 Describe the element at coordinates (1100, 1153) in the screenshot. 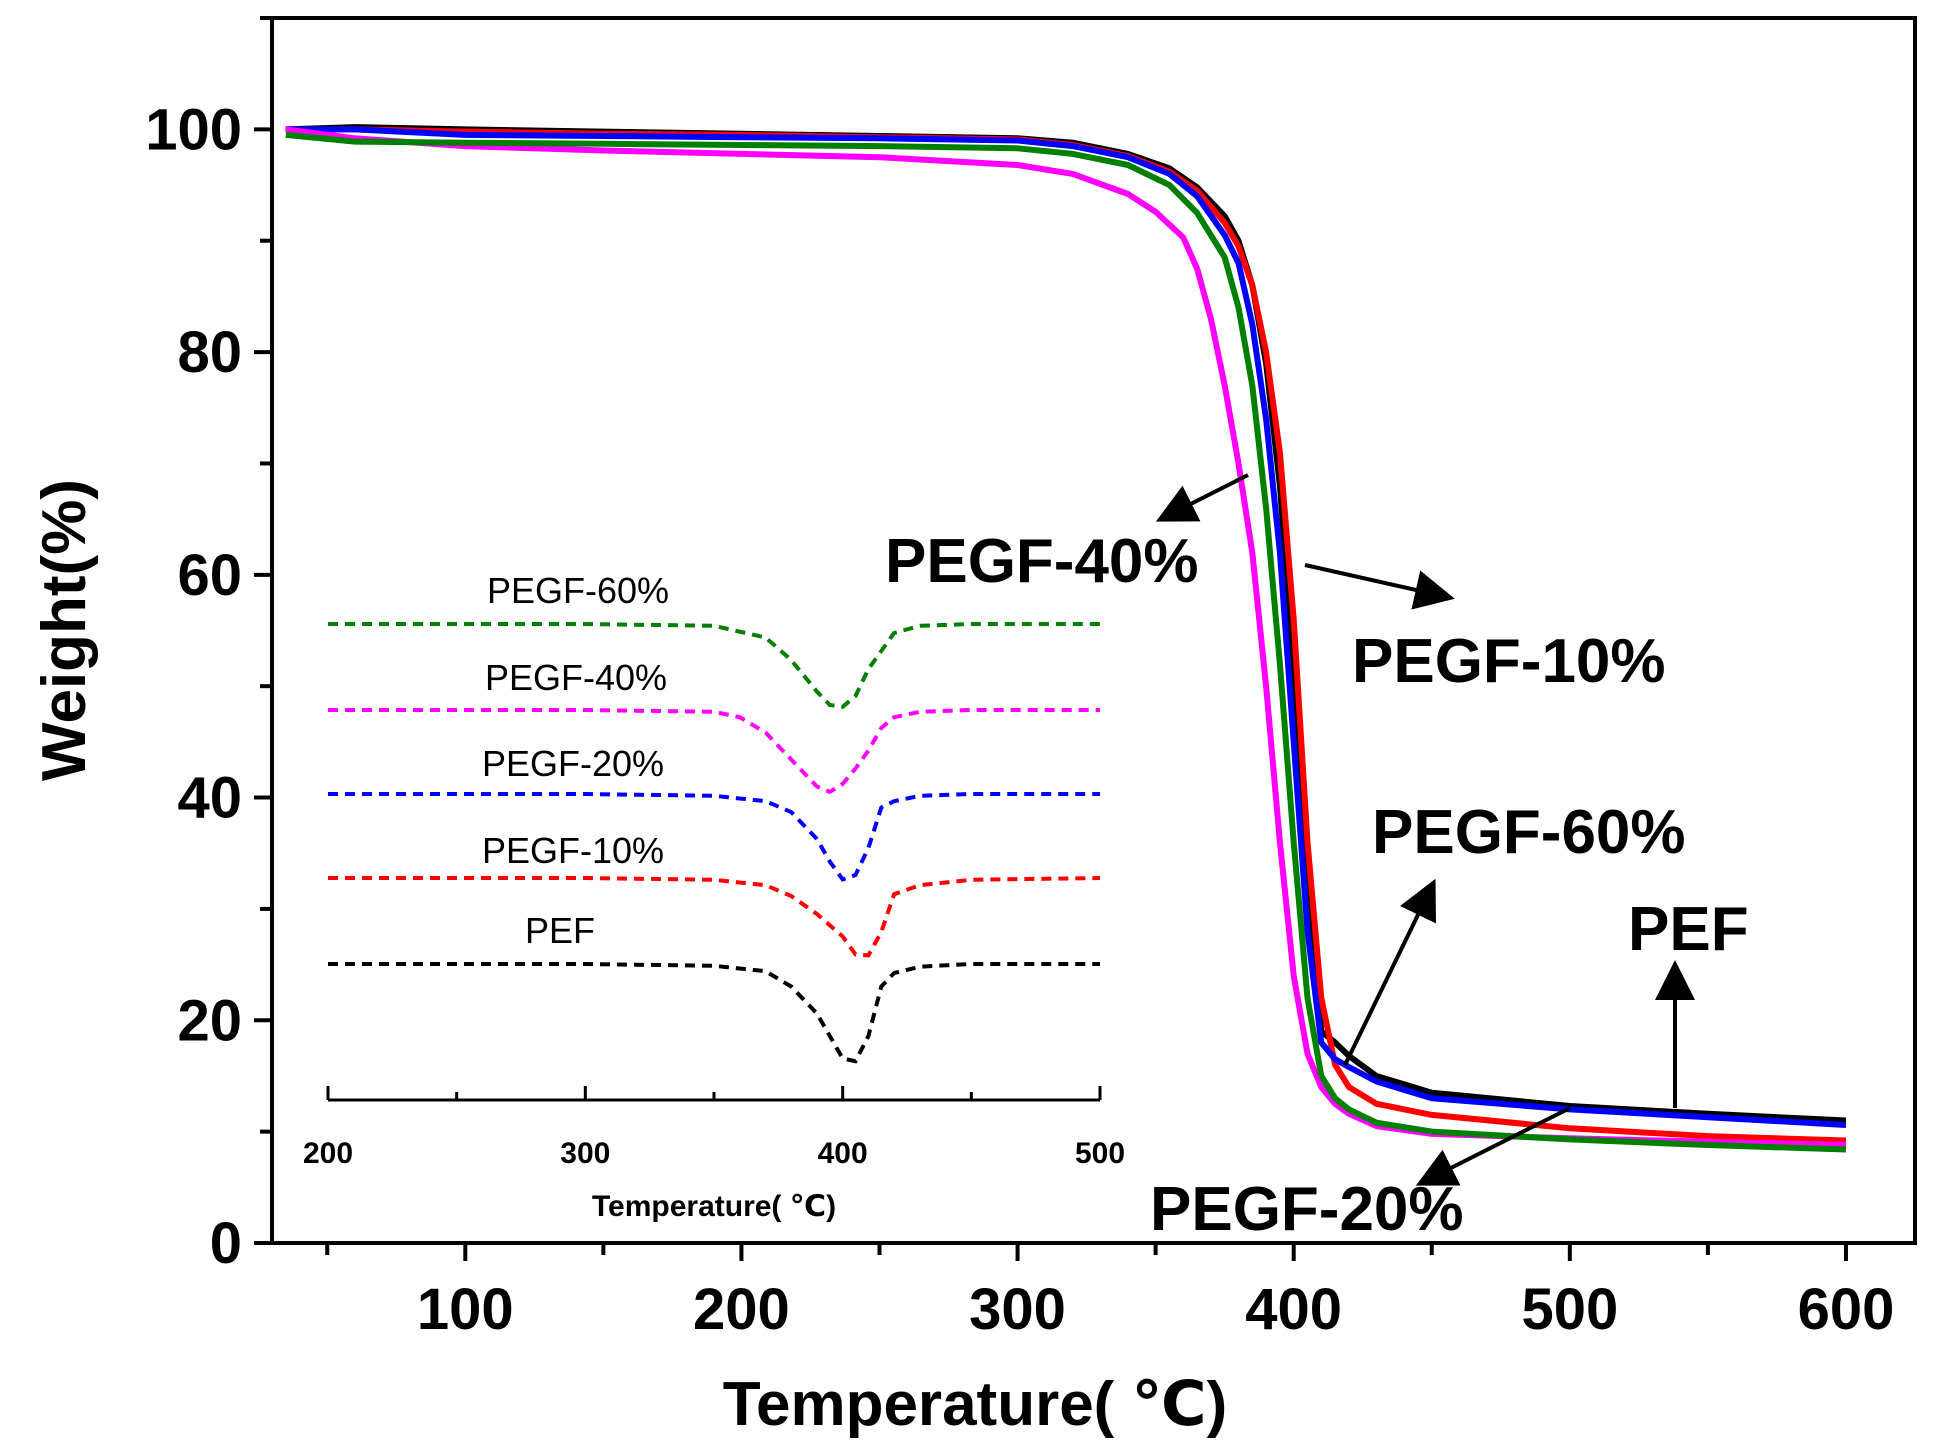

I see `inset-x-tick-label: 500` at that location.